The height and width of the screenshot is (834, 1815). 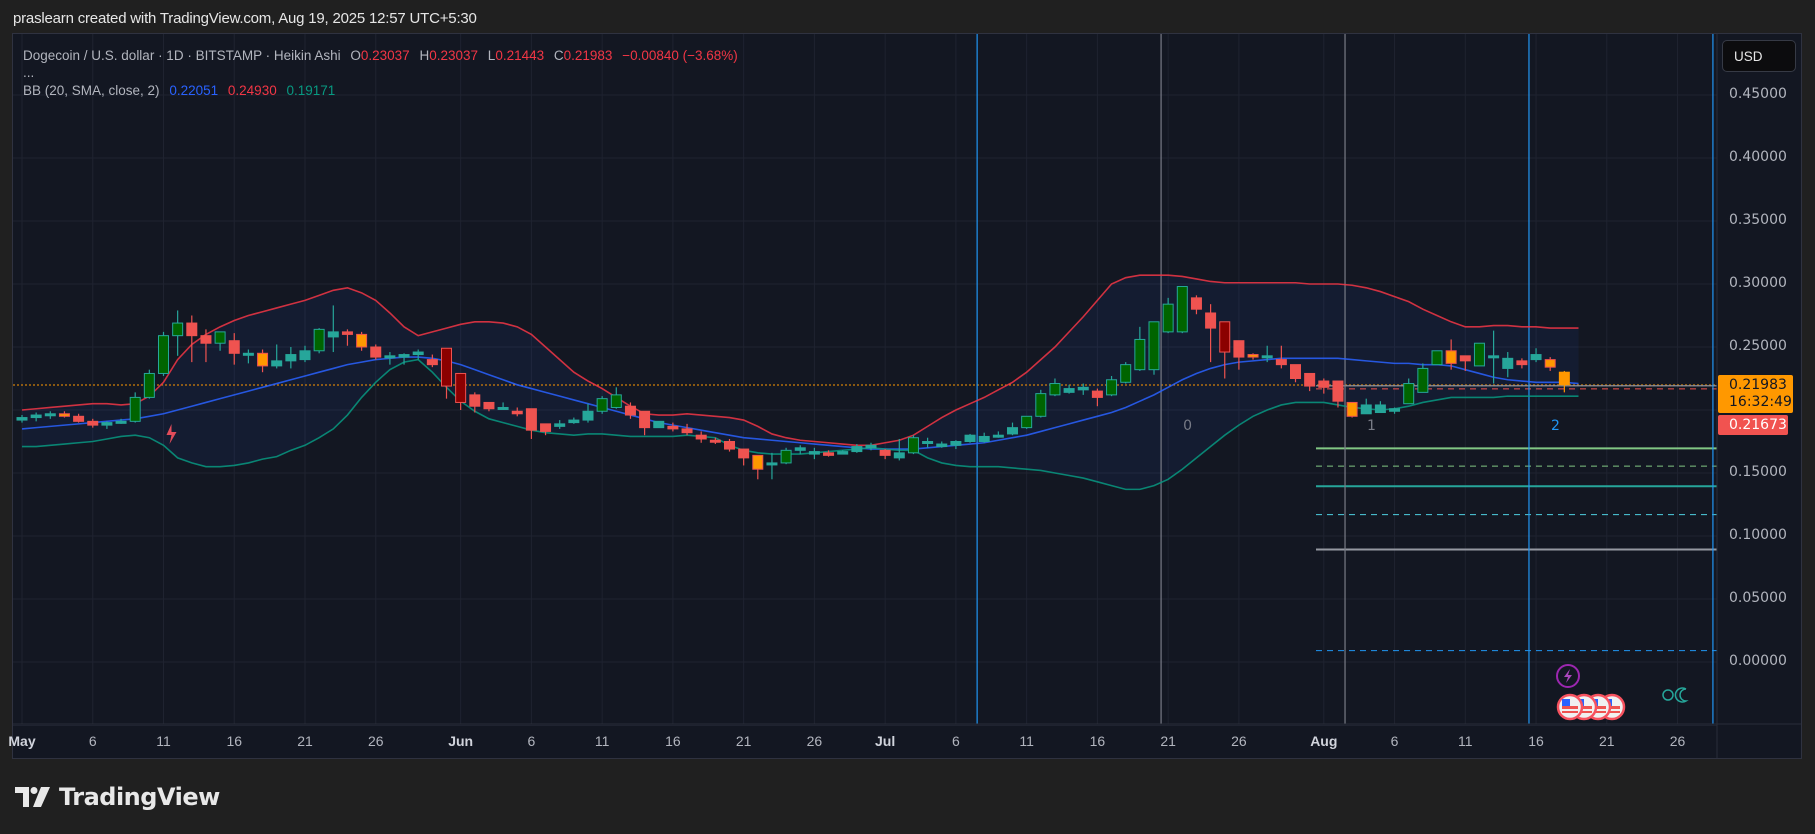 What do you see at coordinates (32, 797) in the screenshot?
I see `tradingview-logo-icon` at bounding box center [32, 797].